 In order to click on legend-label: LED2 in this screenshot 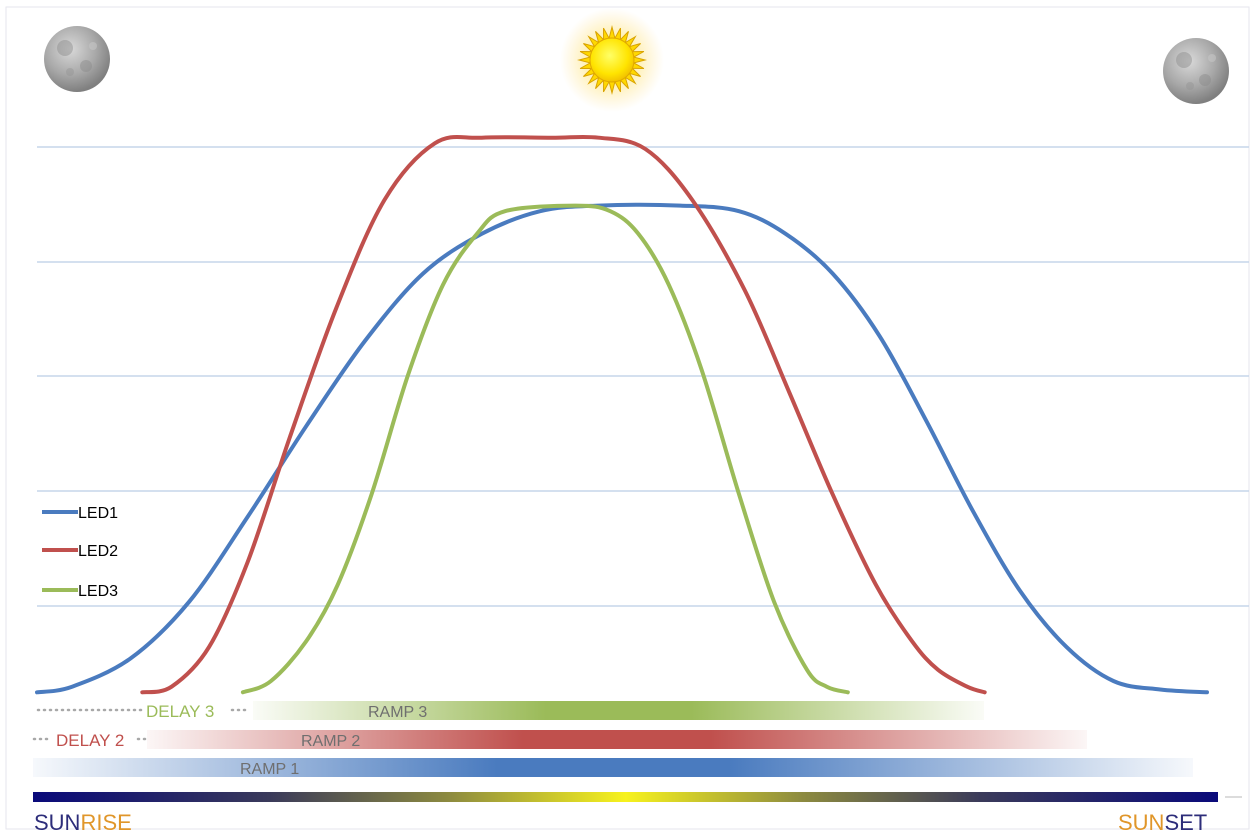, I will do `click(98, 551)`.